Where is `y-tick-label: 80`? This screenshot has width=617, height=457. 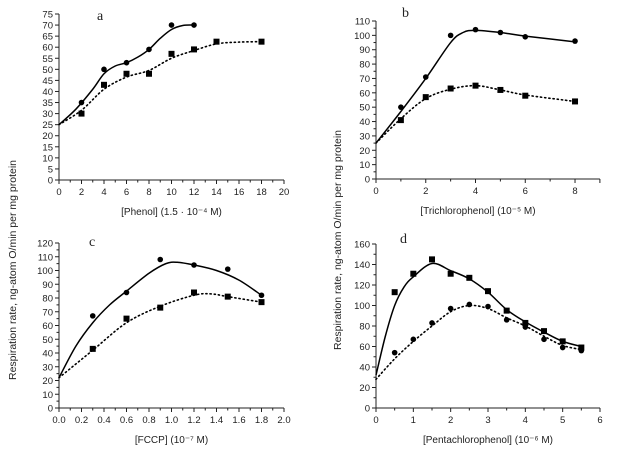 y-tick-label: 80 is located at coordinates (364, 327).